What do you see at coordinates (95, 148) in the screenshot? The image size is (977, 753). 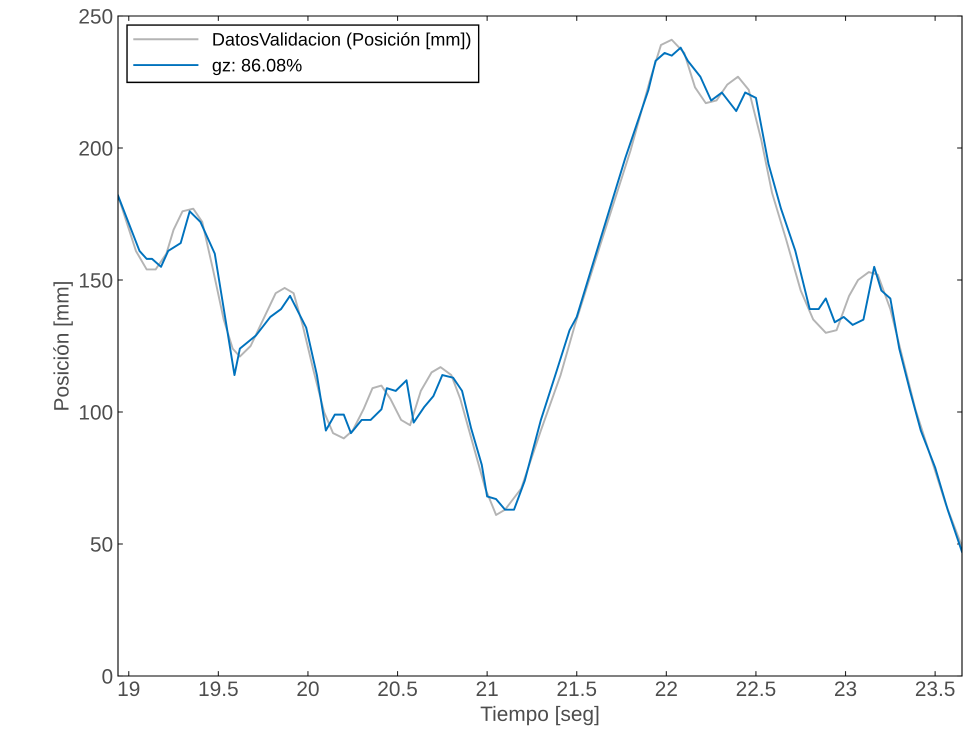 I see `y-tick-label: 200` at bounding box center [95, 148].